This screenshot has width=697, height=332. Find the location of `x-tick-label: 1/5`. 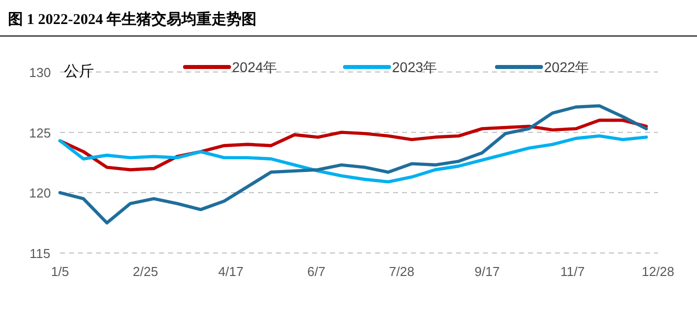

x-tick-label: 1/5 is located at coordinates (60, 271).